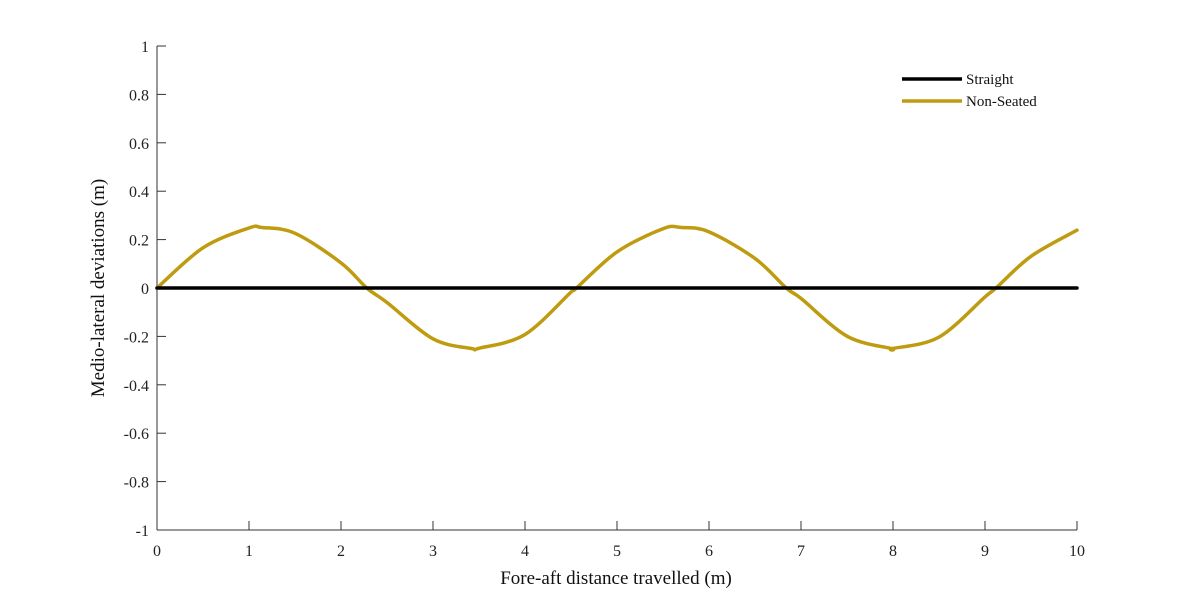 The height and width of the screenshot is (595, 1189). I want to click on y-tick-label: 0, so click(145, 289).